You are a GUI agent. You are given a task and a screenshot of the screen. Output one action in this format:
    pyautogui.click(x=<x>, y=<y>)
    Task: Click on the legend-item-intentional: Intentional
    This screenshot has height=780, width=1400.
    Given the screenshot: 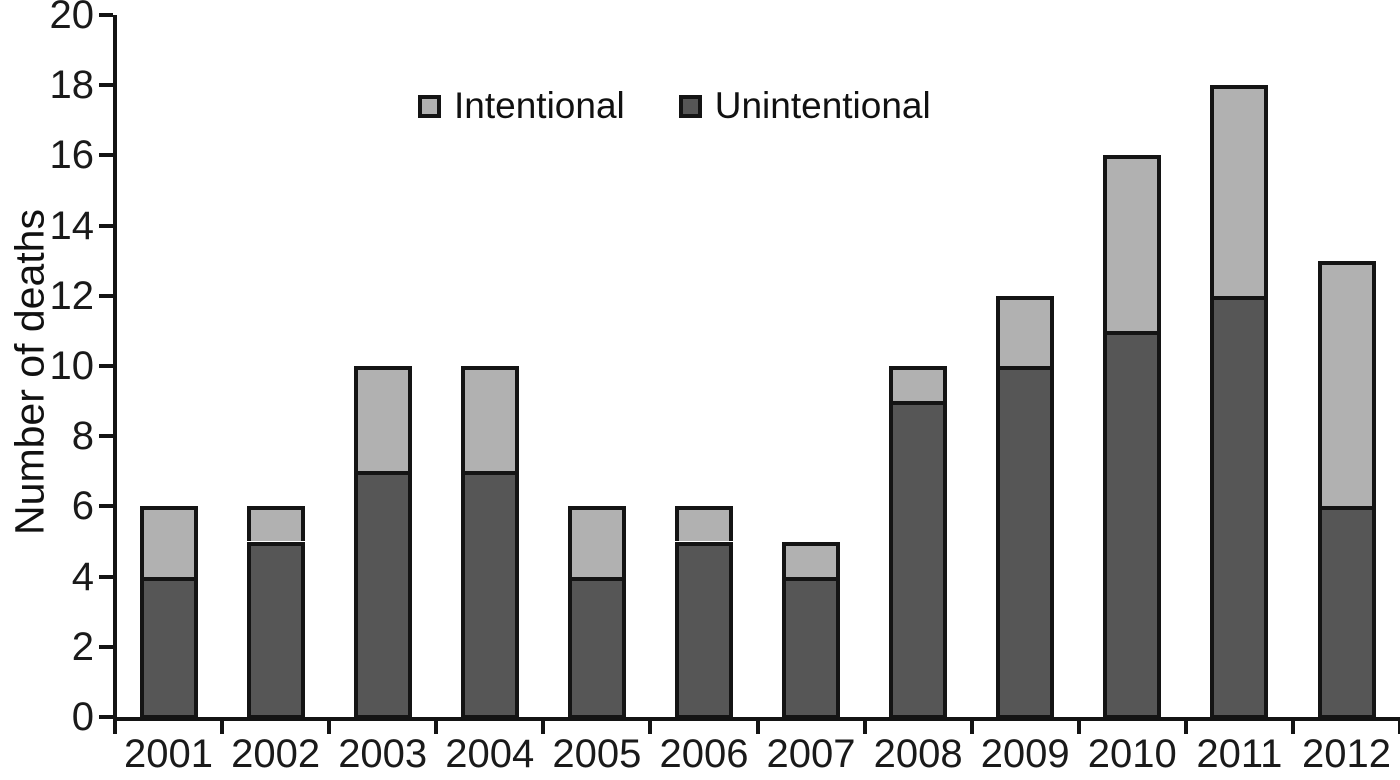 What is the action you would take?
    pyautogui.click(x=521, y=106)
    